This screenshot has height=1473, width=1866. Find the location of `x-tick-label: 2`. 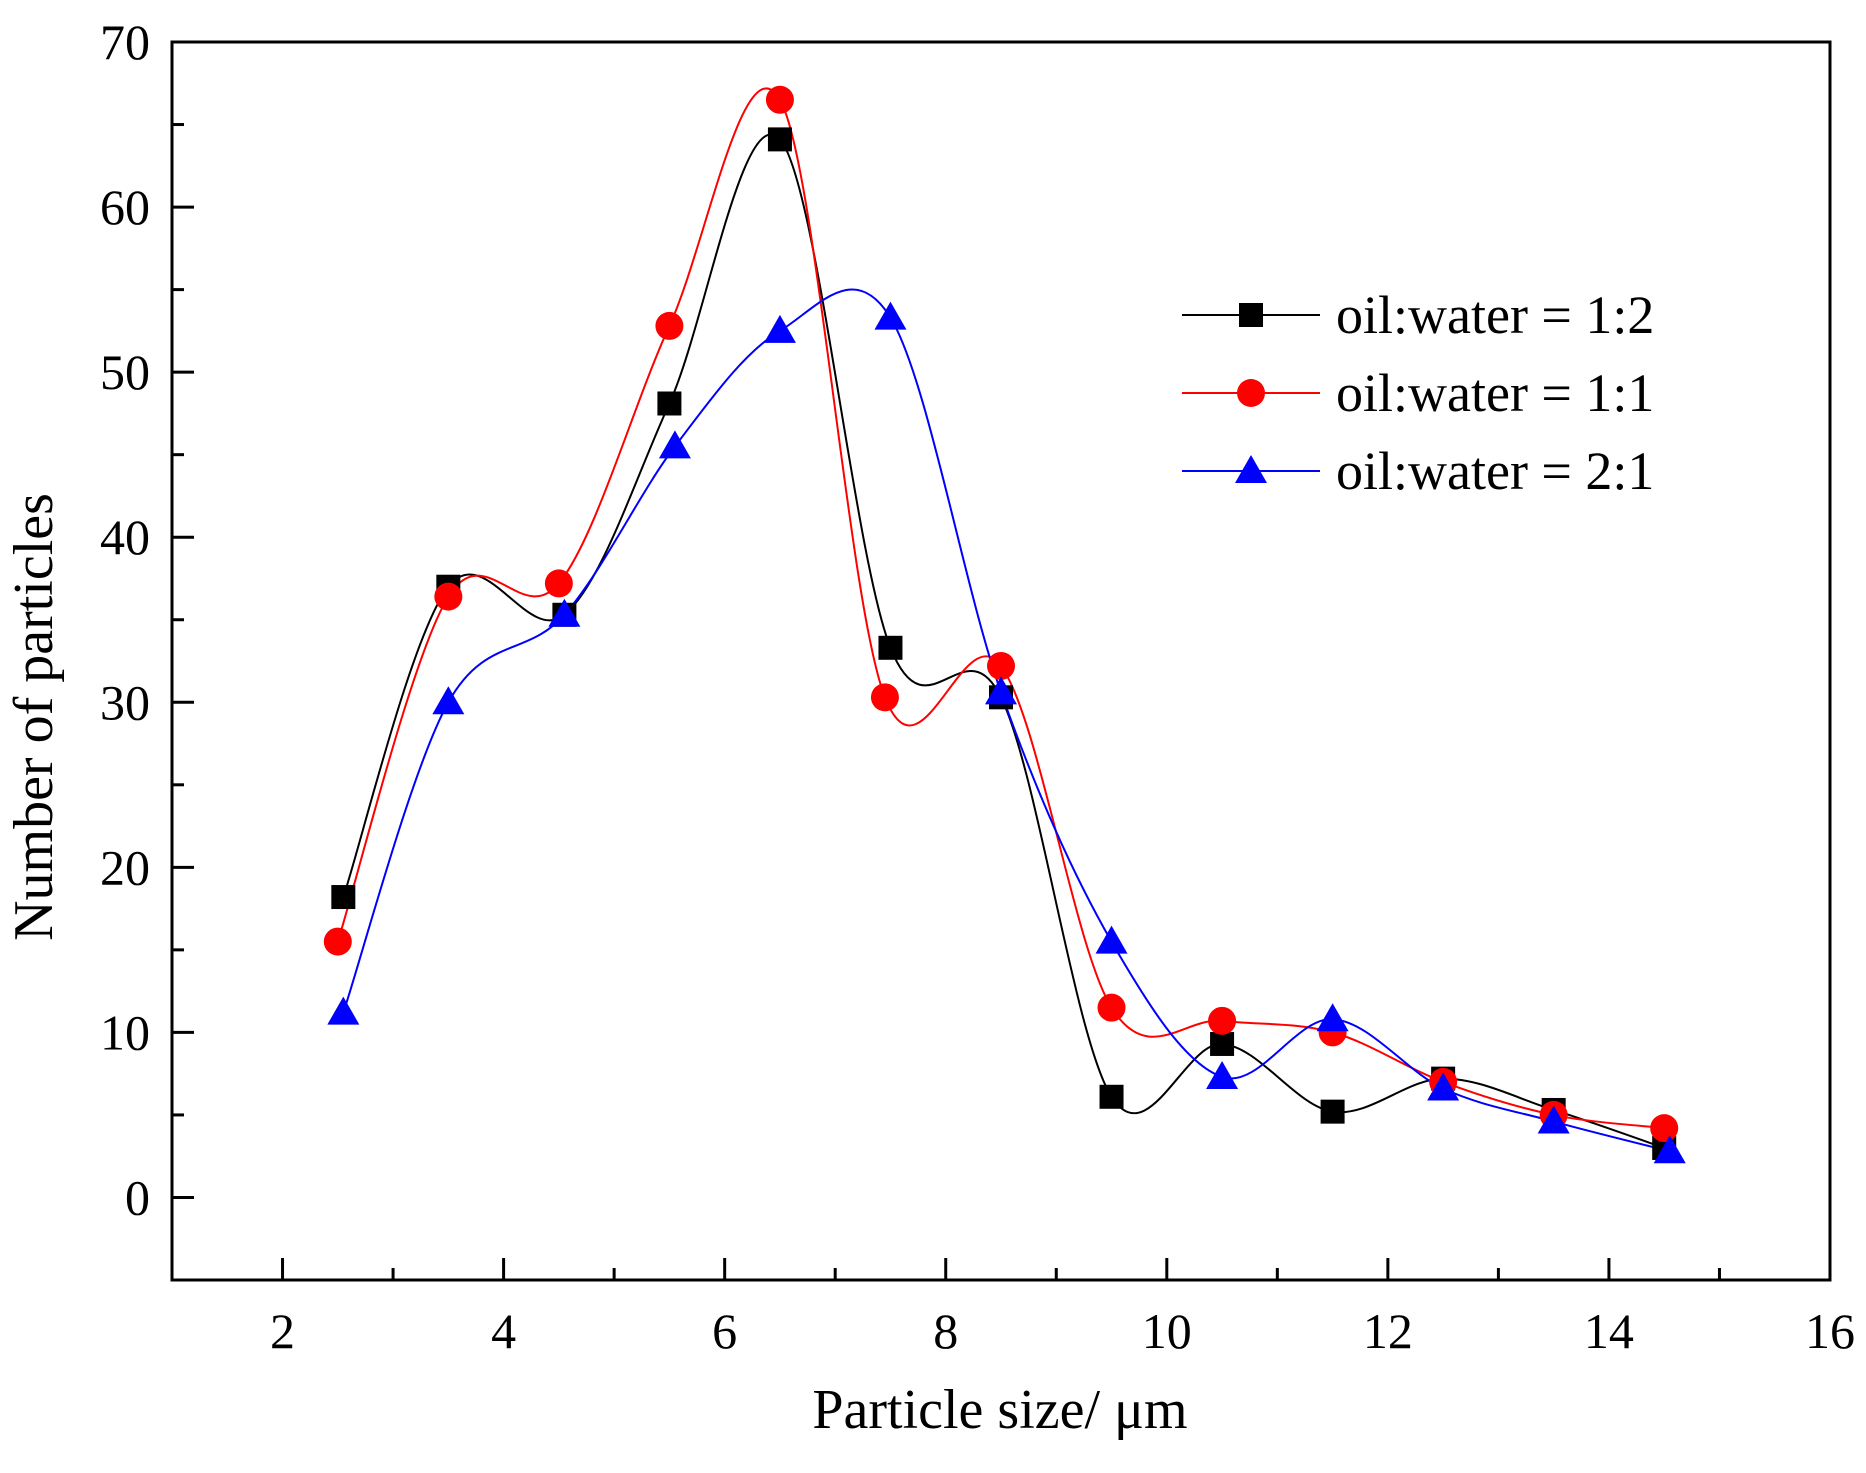

x-tick-label: 2 is located at coordinates (282, 1331).